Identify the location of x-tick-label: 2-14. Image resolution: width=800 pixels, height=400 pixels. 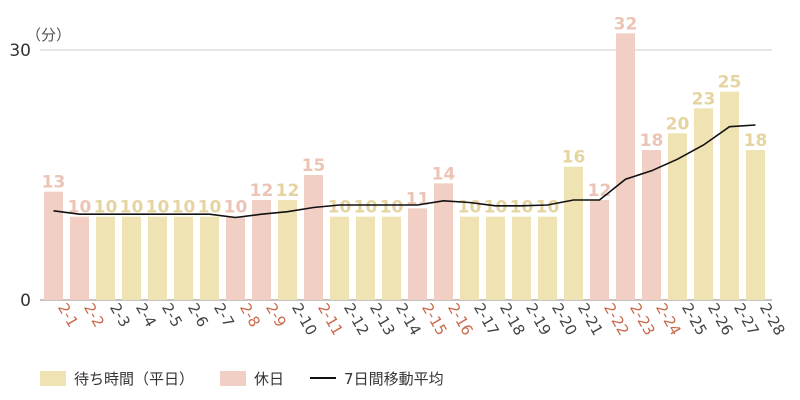
(408, 319).